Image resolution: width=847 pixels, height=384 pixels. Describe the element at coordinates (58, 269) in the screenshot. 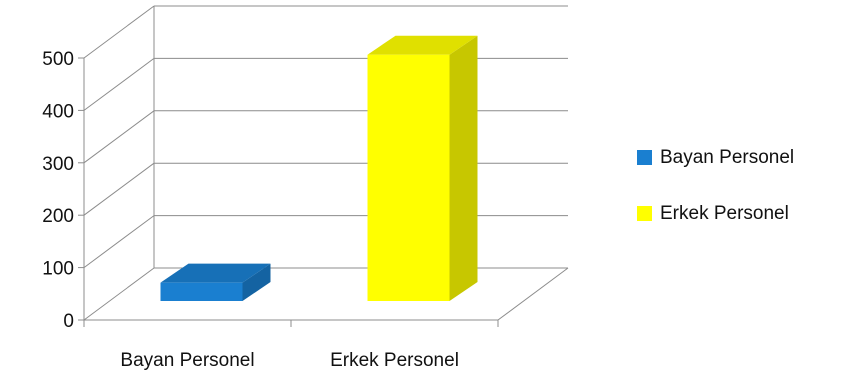

I see `y-tick-label: 100` at that location.